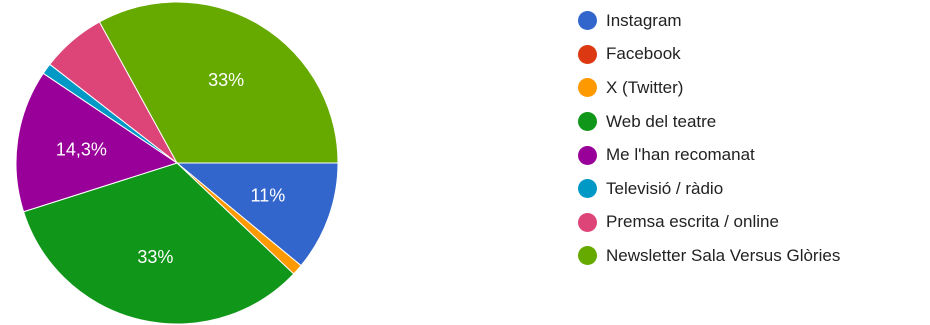  I want to click on pie-slice-me-l-han-recomanat, so click(97, 142).